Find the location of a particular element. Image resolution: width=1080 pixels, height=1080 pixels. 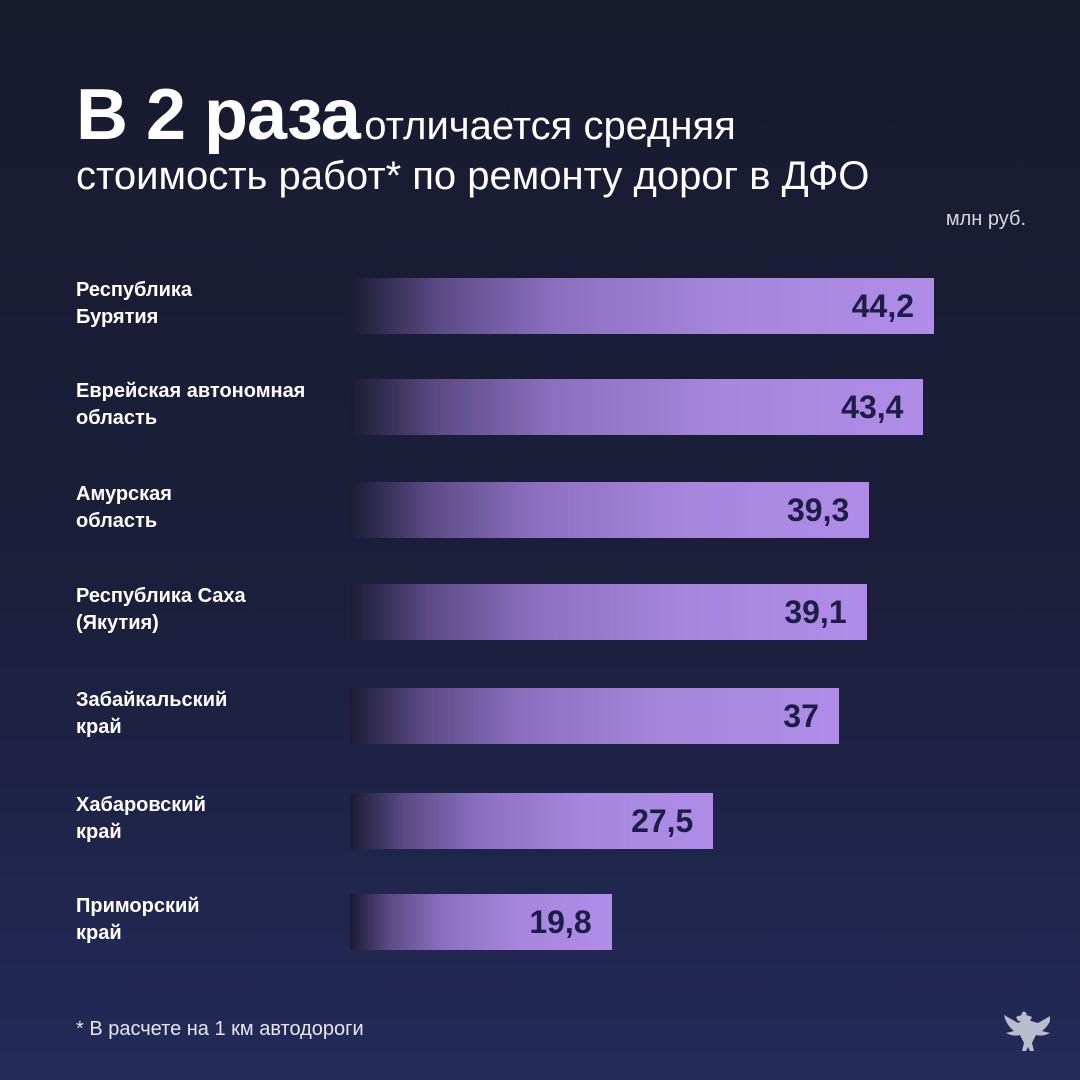

bar: 27,5 is located at coordinates (532, 821).